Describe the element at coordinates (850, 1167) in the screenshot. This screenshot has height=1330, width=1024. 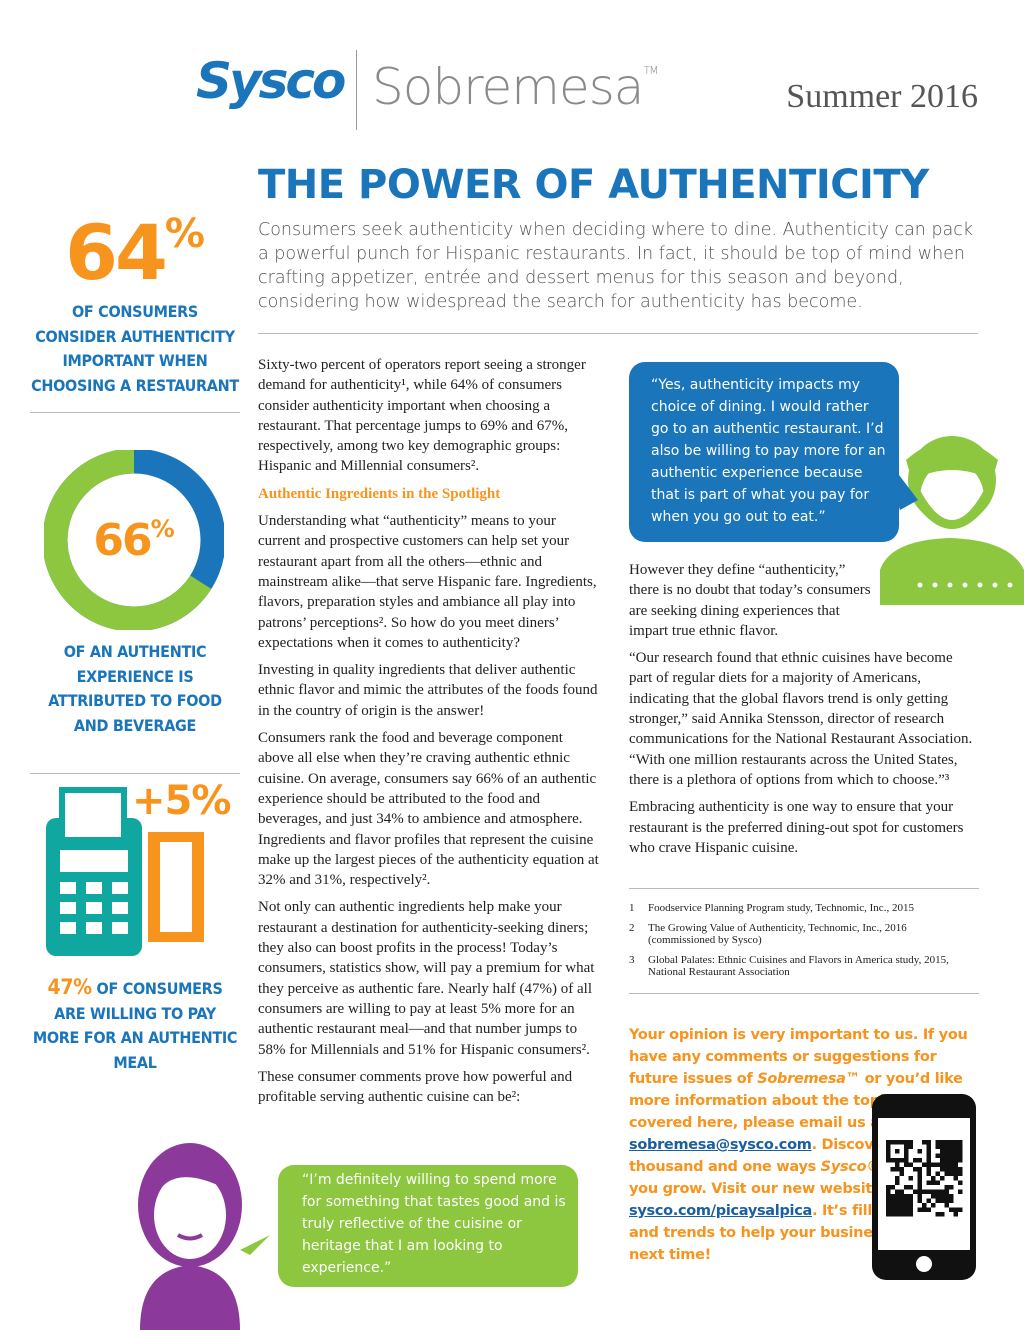
I see `closing-text: Sysco®` at that location.